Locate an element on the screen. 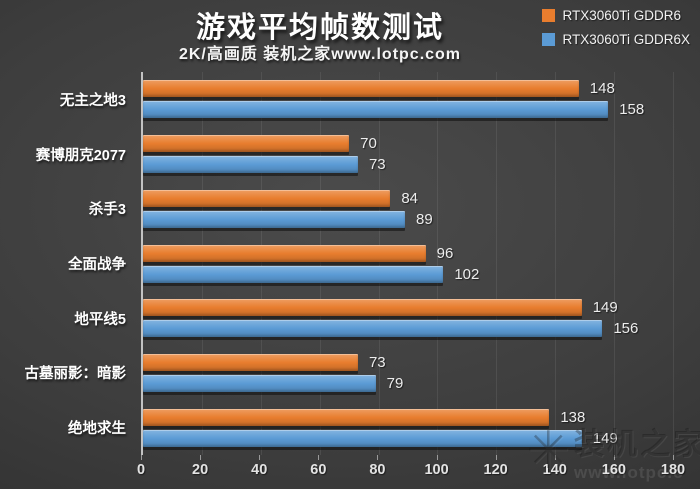 This screenshot has width=700, height=489. x-tick-label: 100 is located at coordinates (436, 470).